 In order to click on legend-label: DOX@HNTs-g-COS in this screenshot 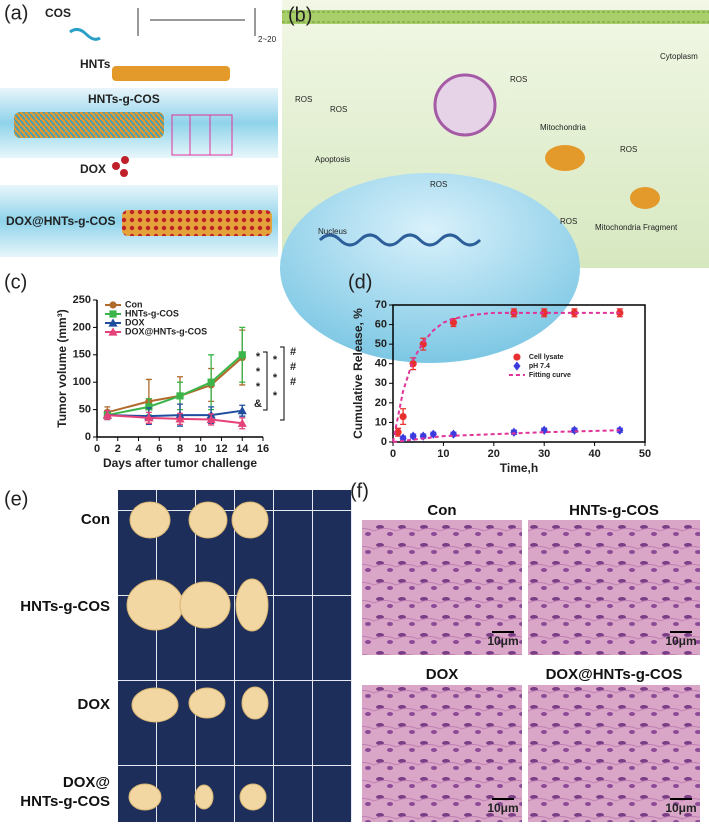, I will do `click(166, 331)`.